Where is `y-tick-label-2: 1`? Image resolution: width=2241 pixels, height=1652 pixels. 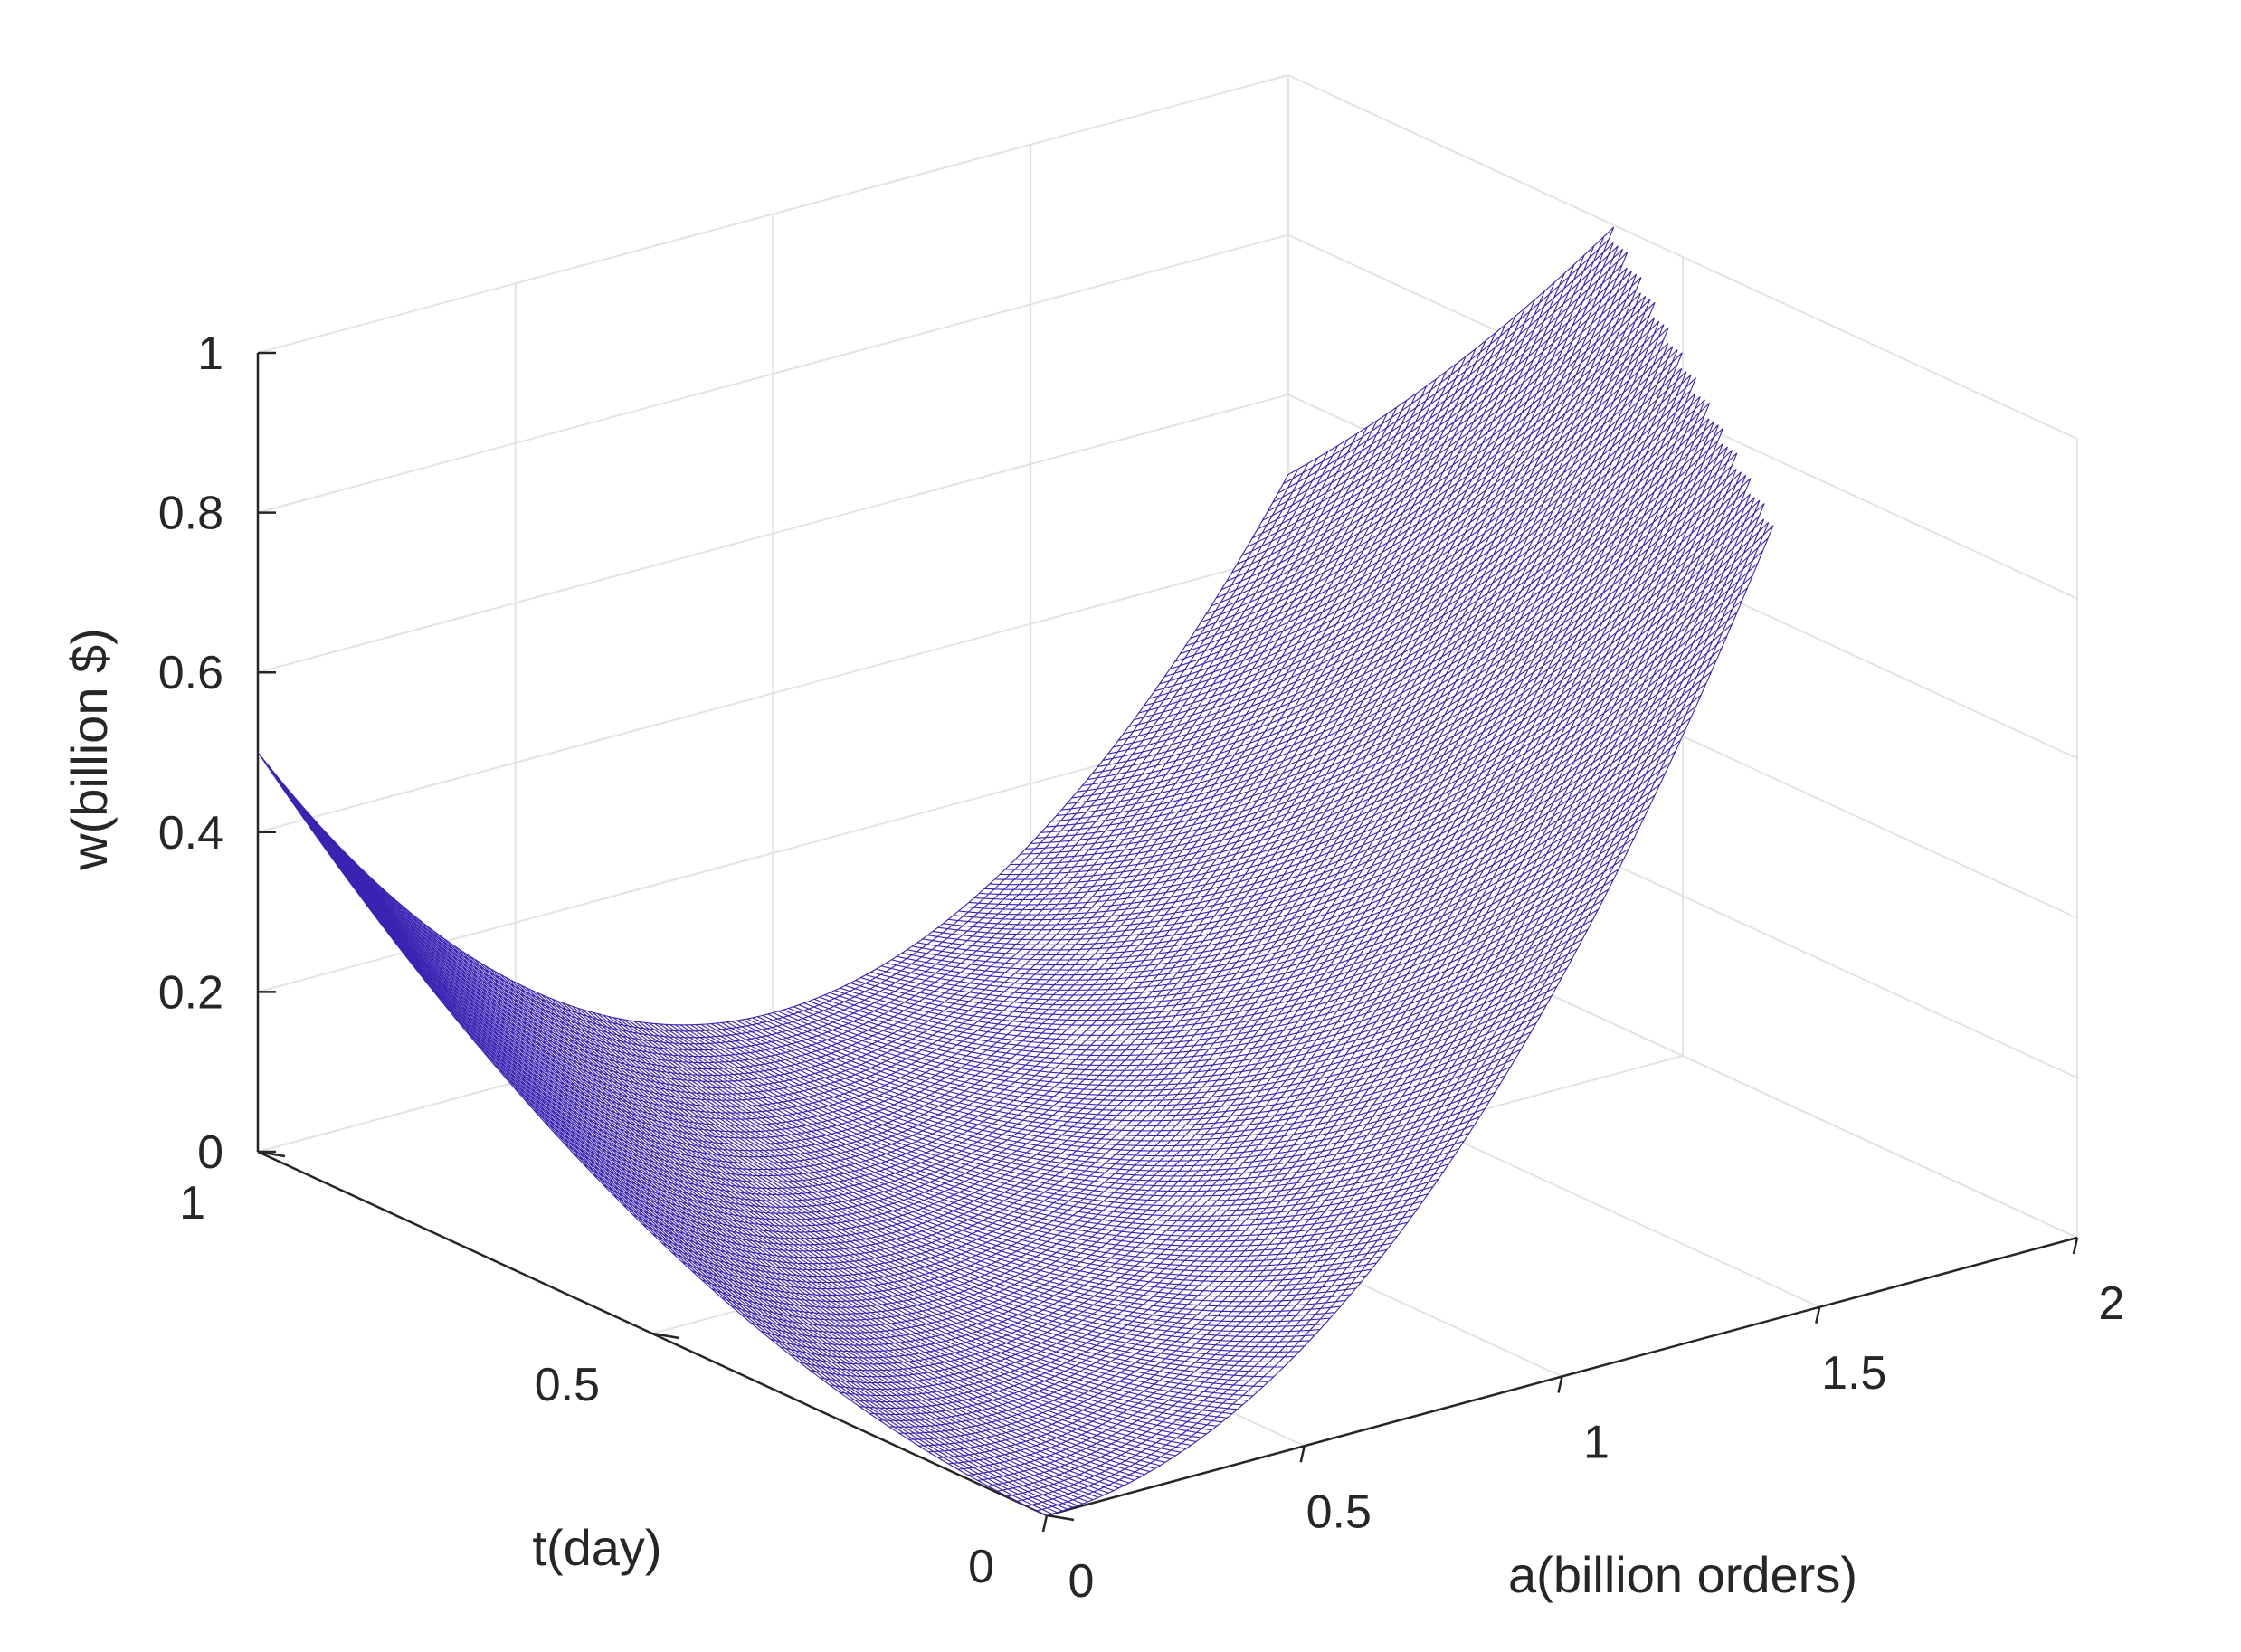 y-tick-label-2: 1 is located at coordinates (192, 1203).